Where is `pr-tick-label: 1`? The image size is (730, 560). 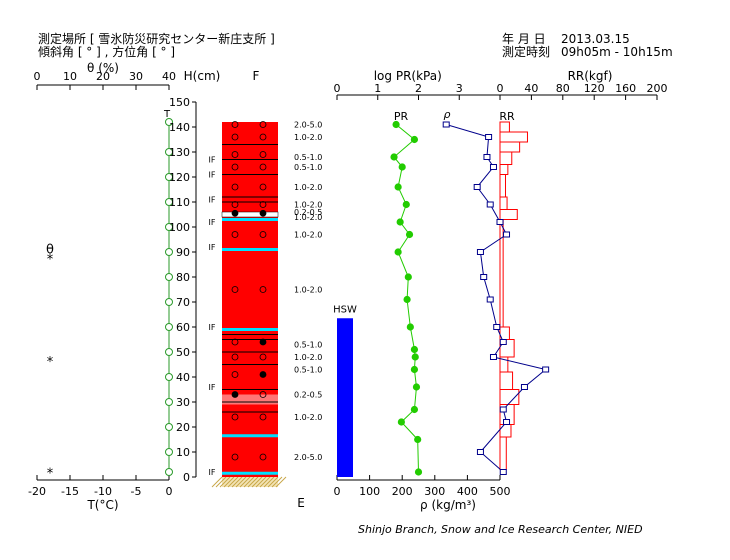 pr-tick-label: 1 is located at coordinates (377, 88).